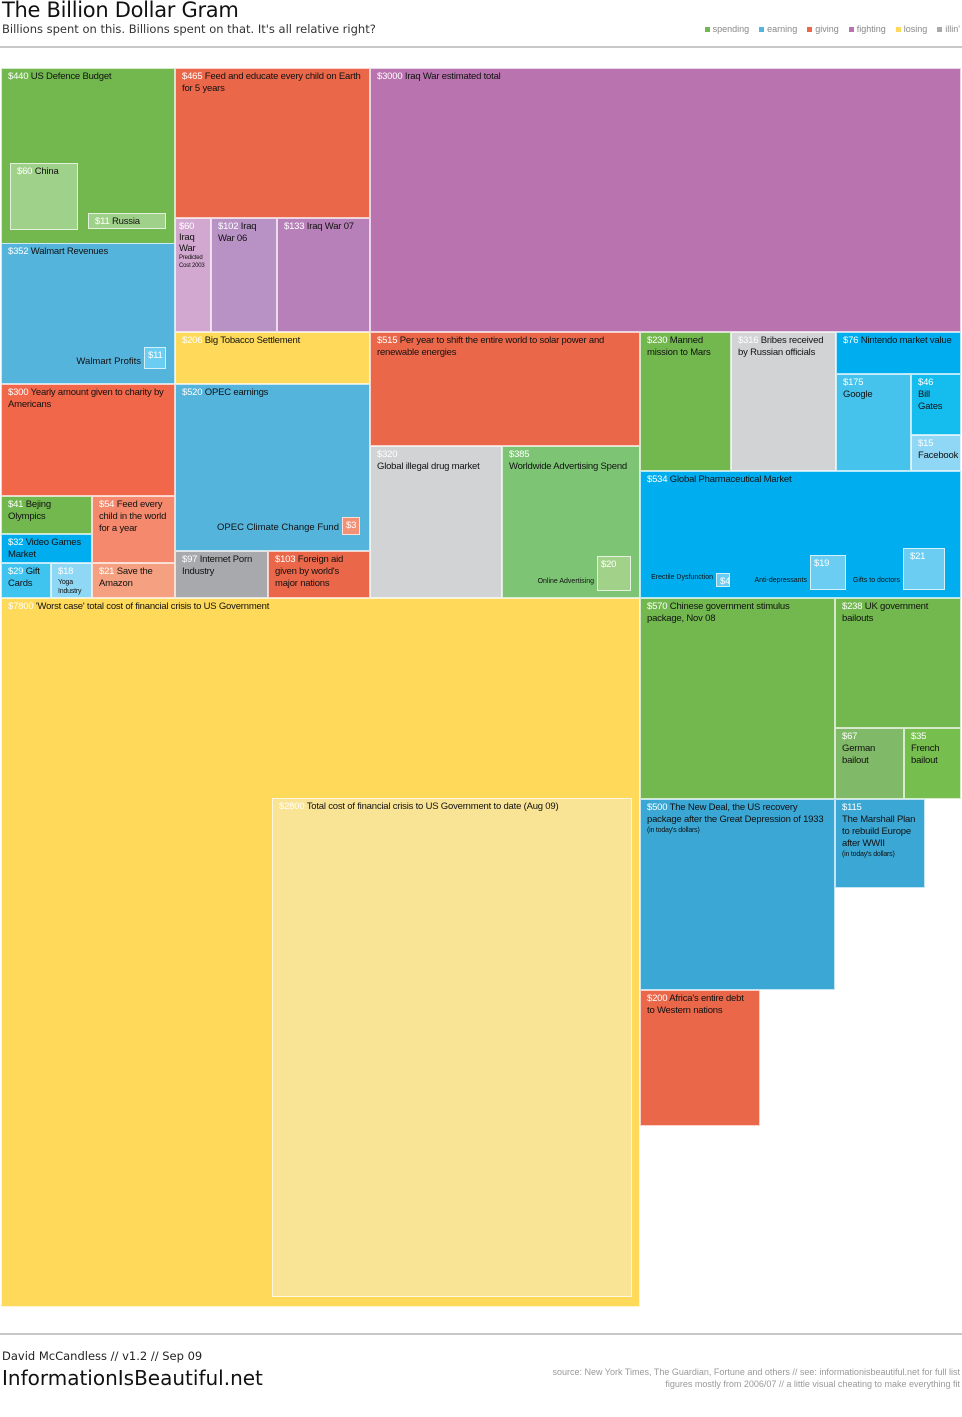 The width and height of the screenshot is (962, 1417). Describe the element at coordinates (71, 76) in the screenshot. I see `block-label: US Defence Budget` at that location.